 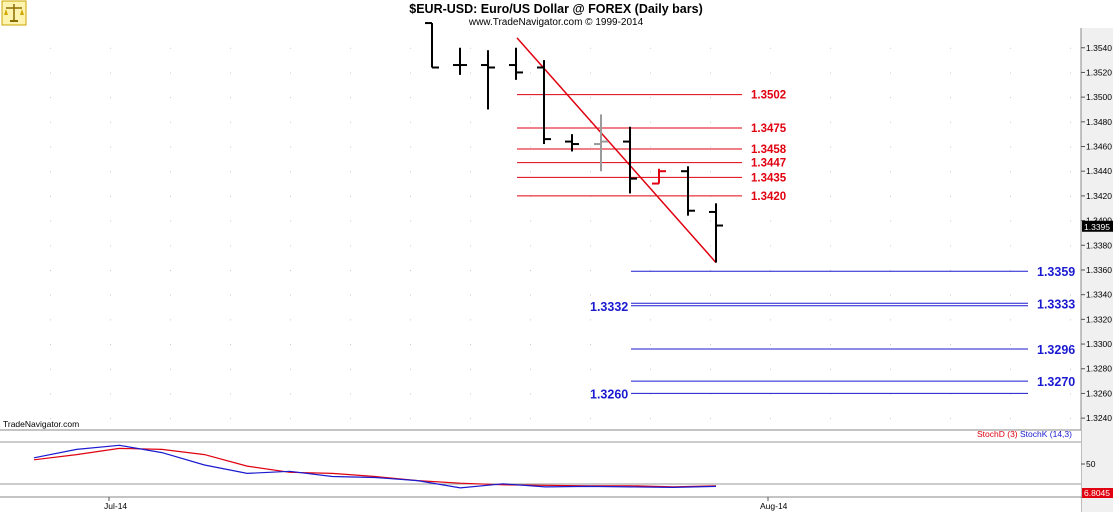 What do you see at coordinates (1056, 304) in the screenshot?
I see `projection-label: 1.3333` at bounding box center [1056, 304].